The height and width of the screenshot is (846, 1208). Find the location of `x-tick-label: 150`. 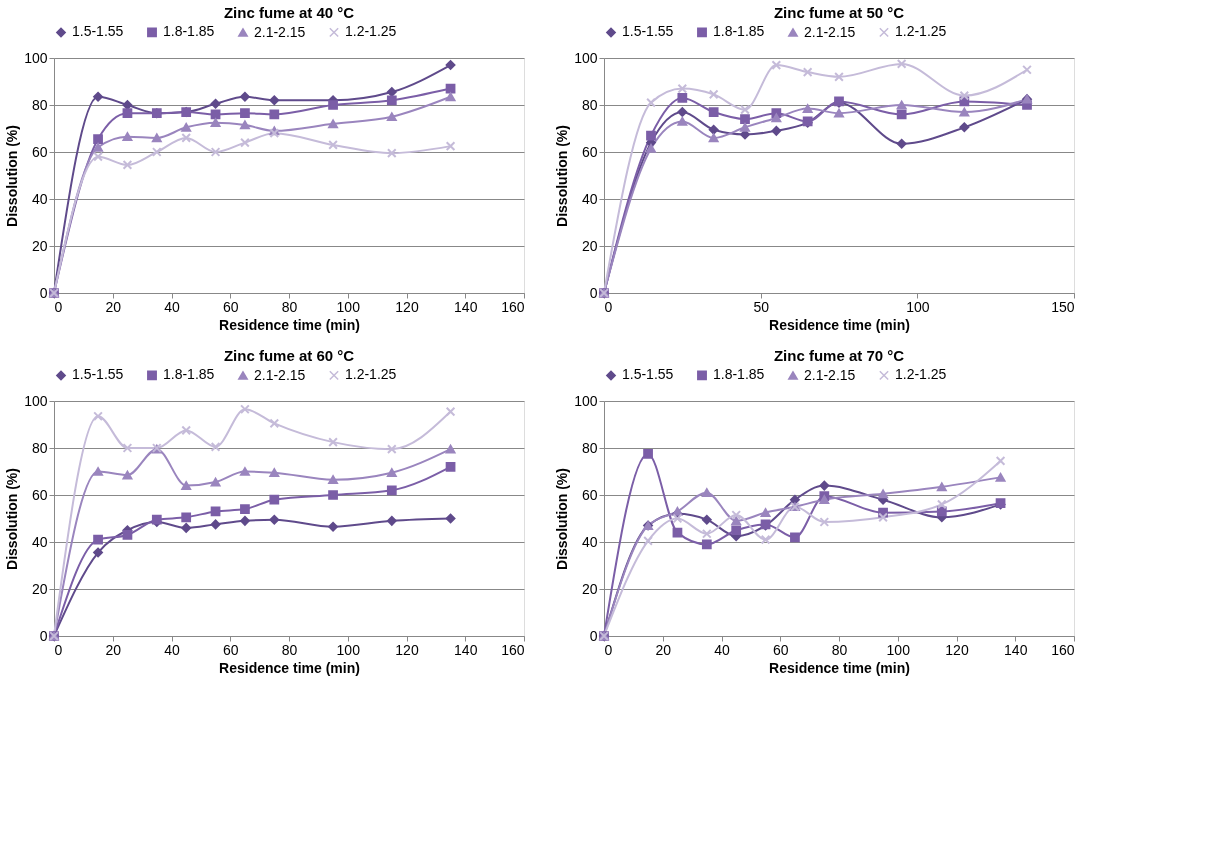

x-tick-label: 150 is located at coordinates (1063, 306).